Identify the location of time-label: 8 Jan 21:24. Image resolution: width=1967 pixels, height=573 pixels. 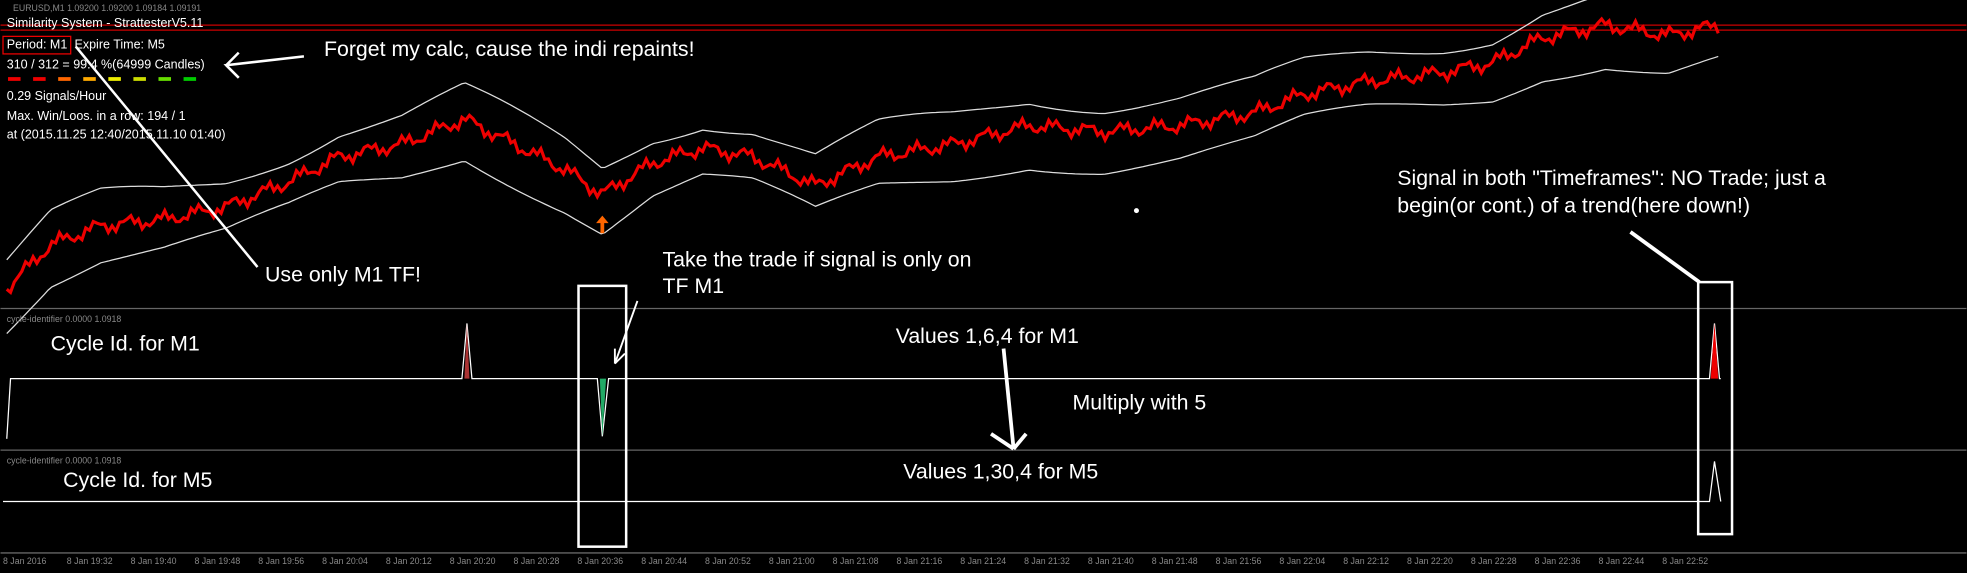
(983, 561).